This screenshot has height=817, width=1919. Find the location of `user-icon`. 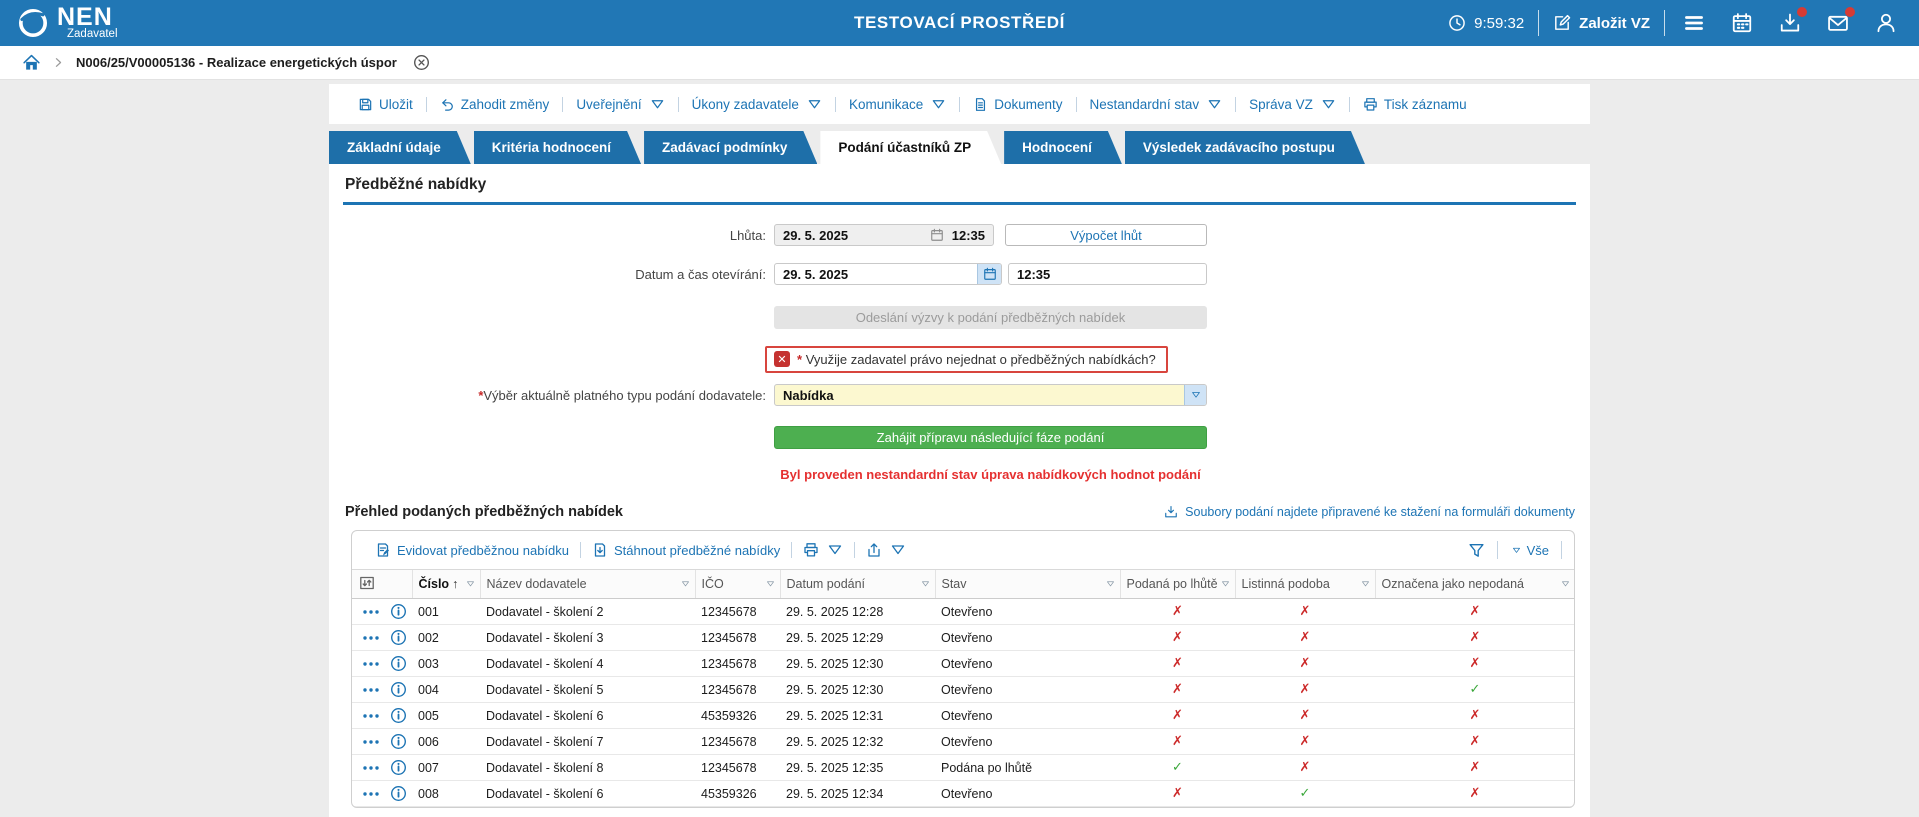

user-icon is located at coordinates (1886, 23).